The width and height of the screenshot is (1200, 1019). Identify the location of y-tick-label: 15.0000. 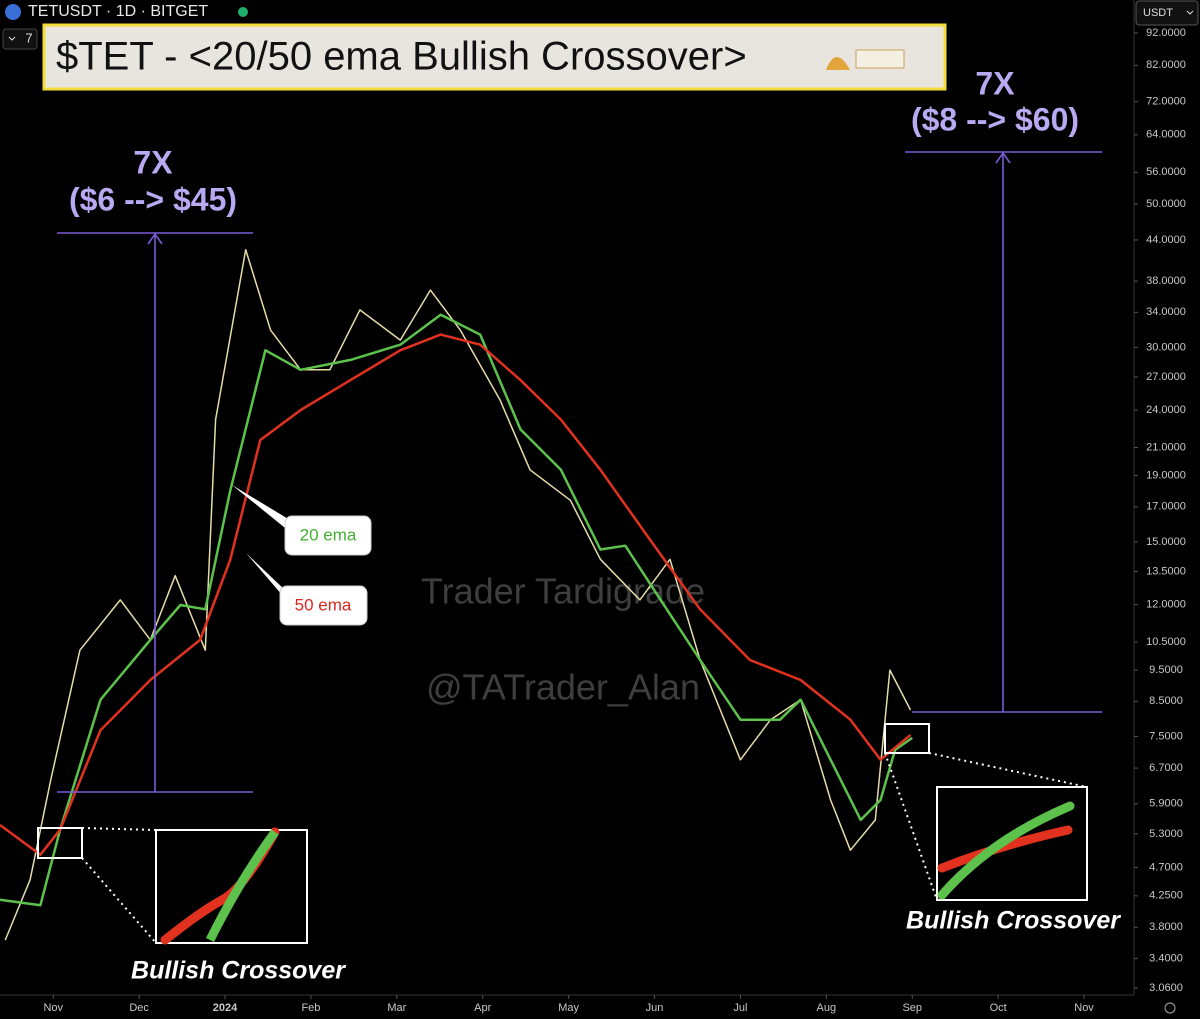
(1166, 542).